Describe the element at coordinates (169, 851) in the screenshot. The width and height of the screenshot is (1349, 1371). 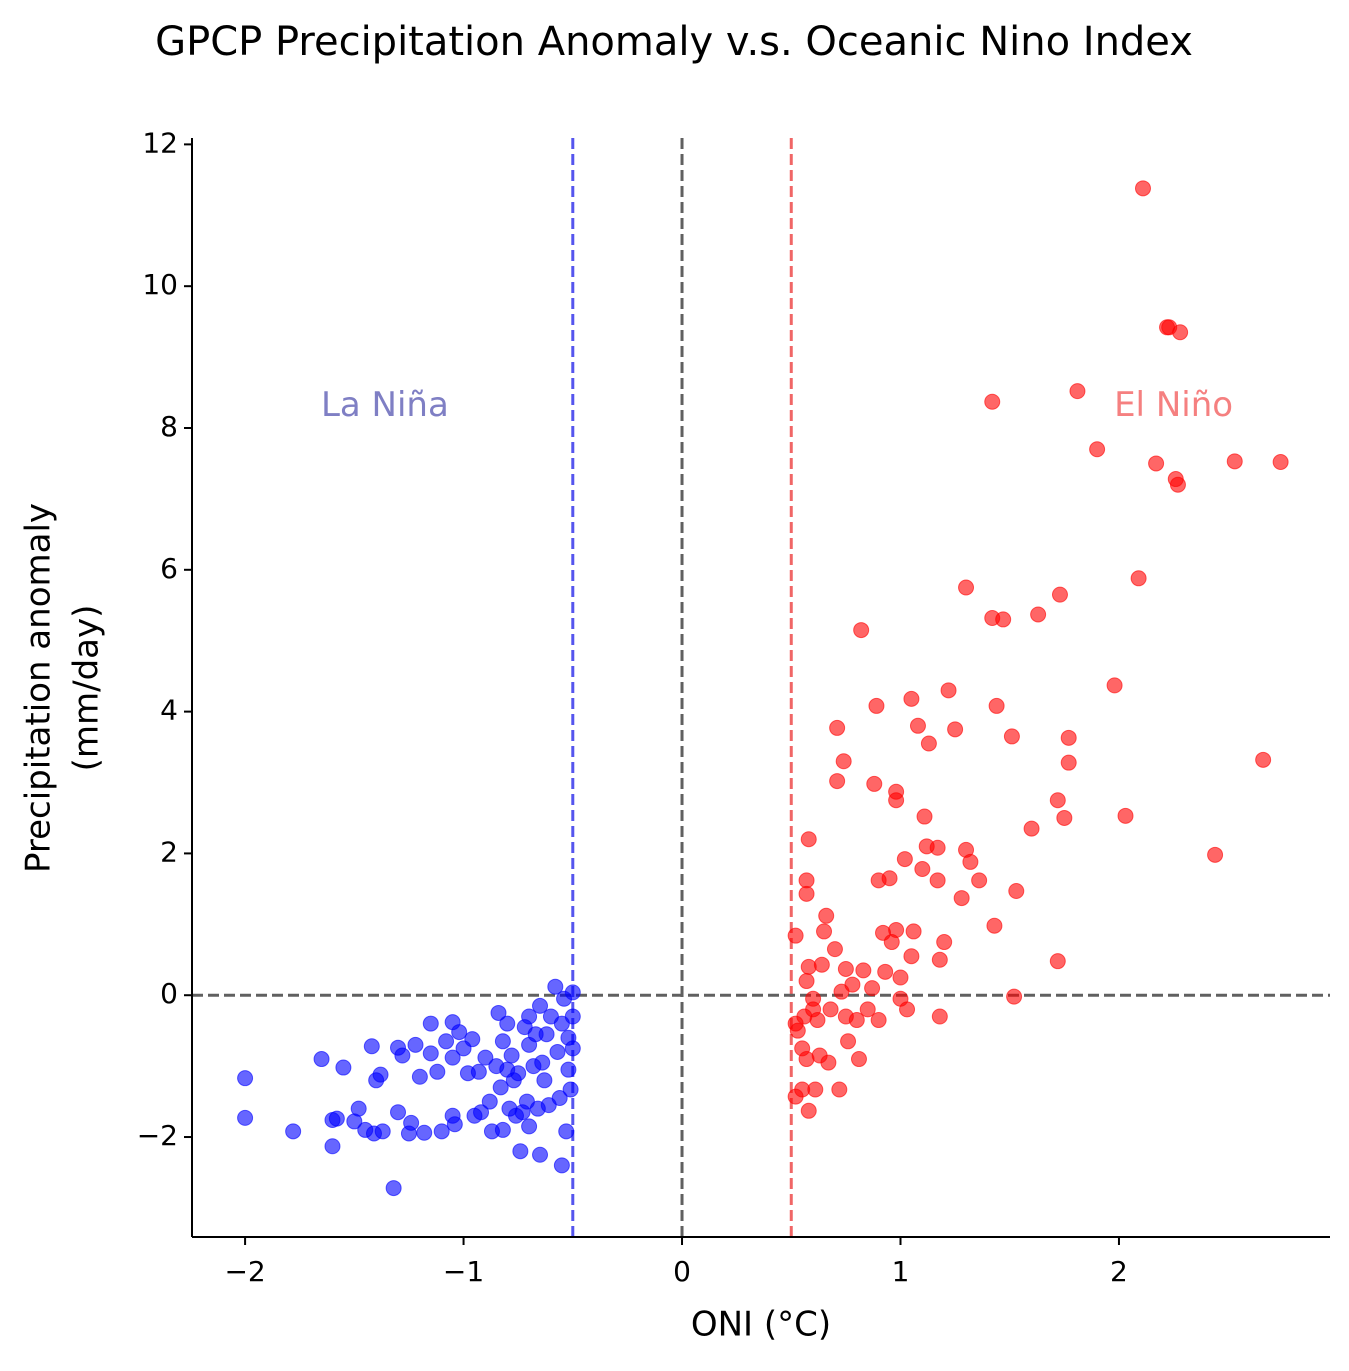
I see `y-tick-label: 2` at that location.